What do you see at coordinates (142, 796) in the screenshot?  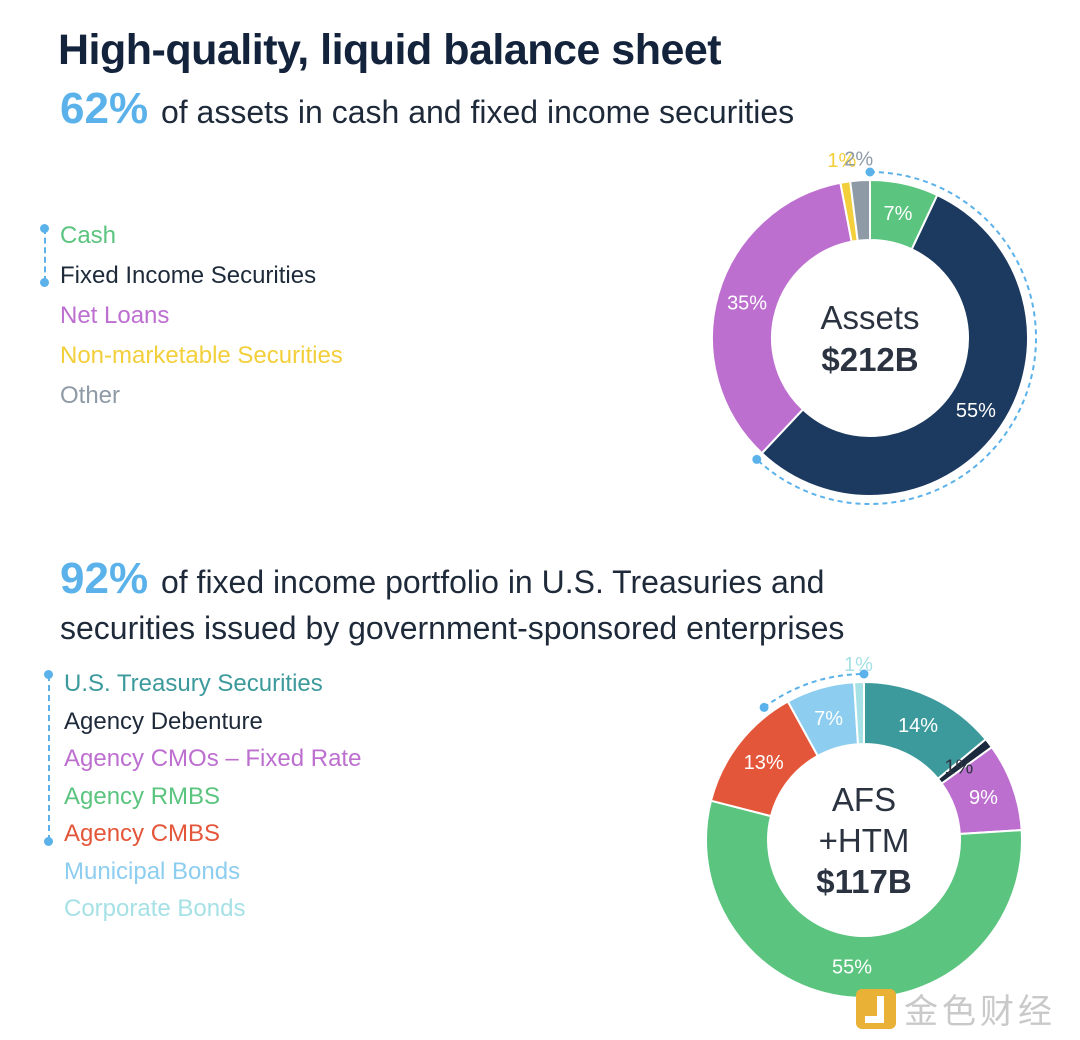 I see `legend-item-agency-rmbs: Agency RMBS` at bounding box center [142, 796].